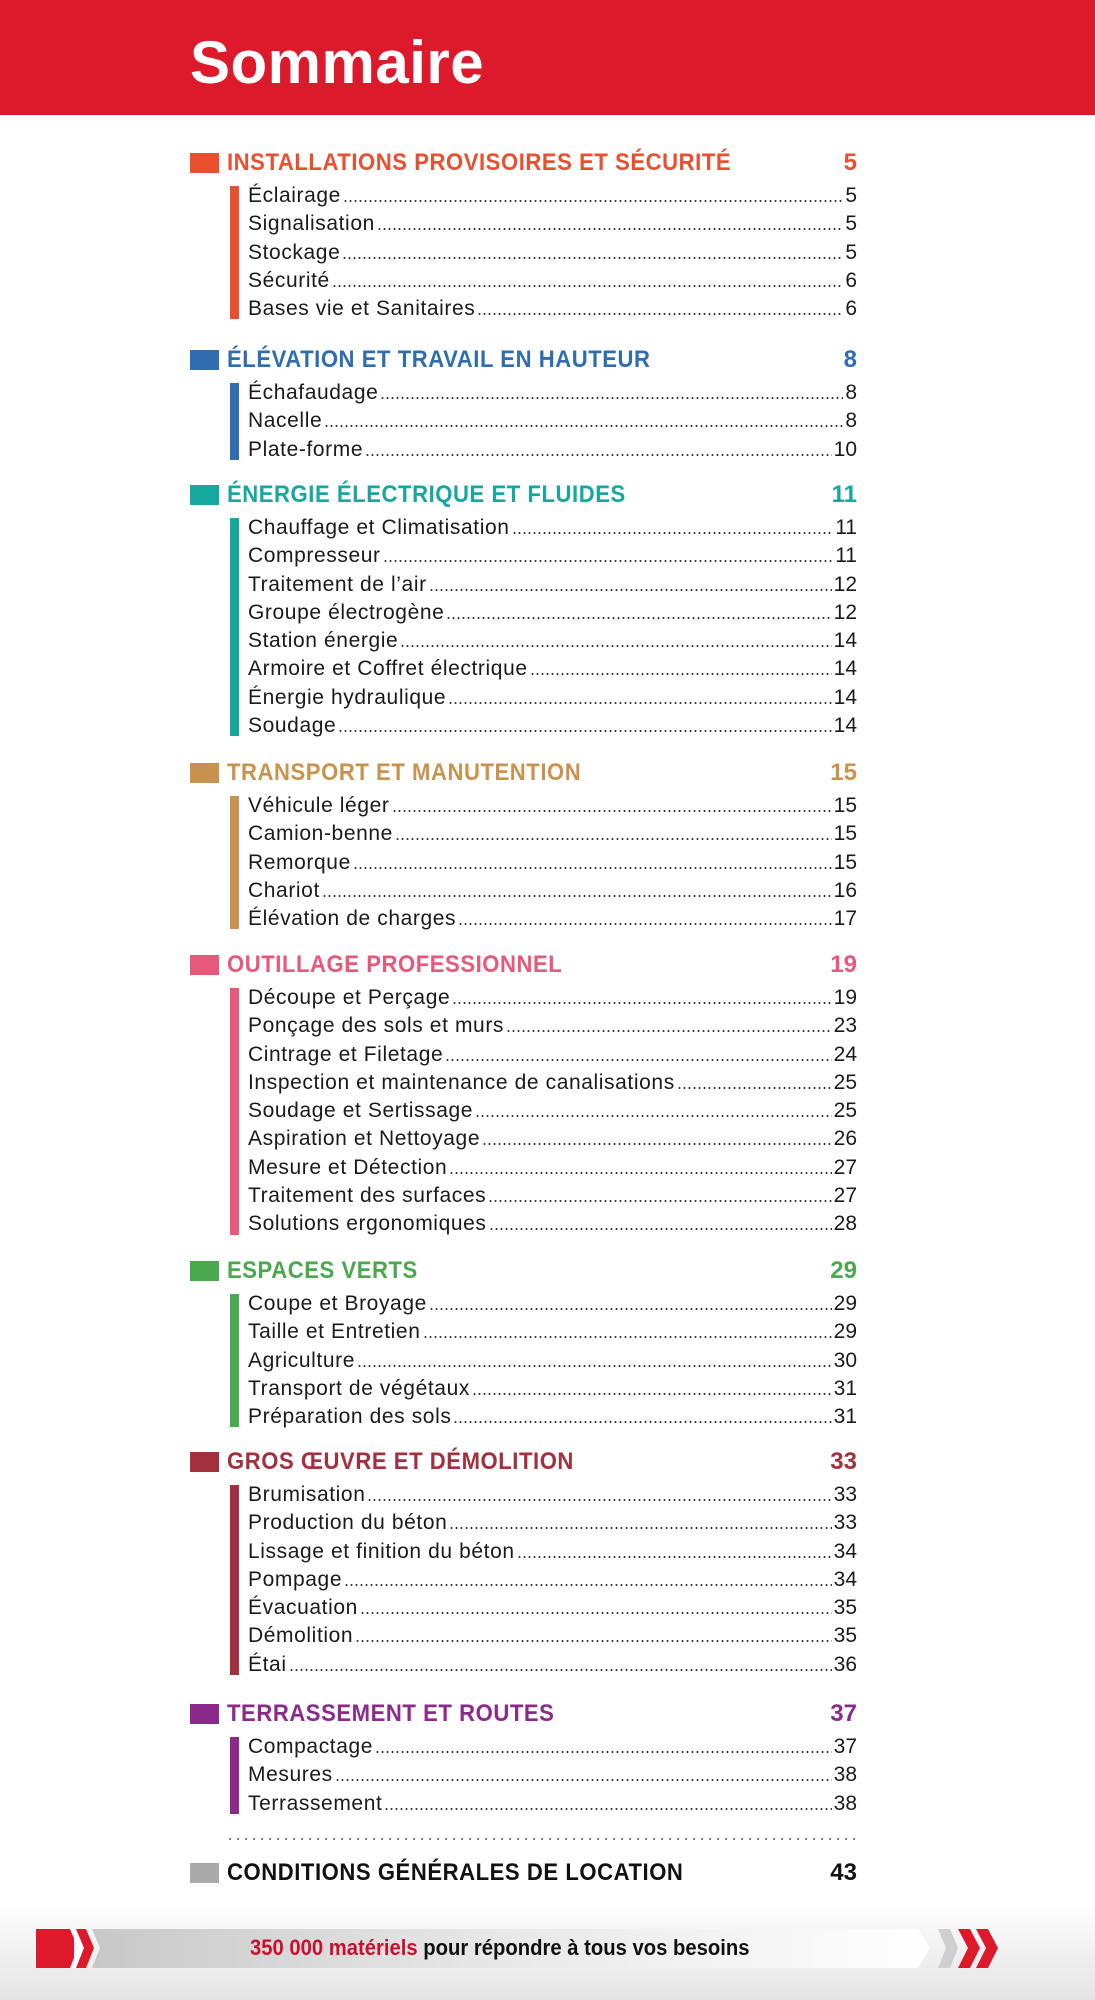 This screenshot has height=2000, width=1095. What do you see at coordinates (294, 252) in the screenshot?
I see `entry-label: Stockage` at bounding box center [294, 252].